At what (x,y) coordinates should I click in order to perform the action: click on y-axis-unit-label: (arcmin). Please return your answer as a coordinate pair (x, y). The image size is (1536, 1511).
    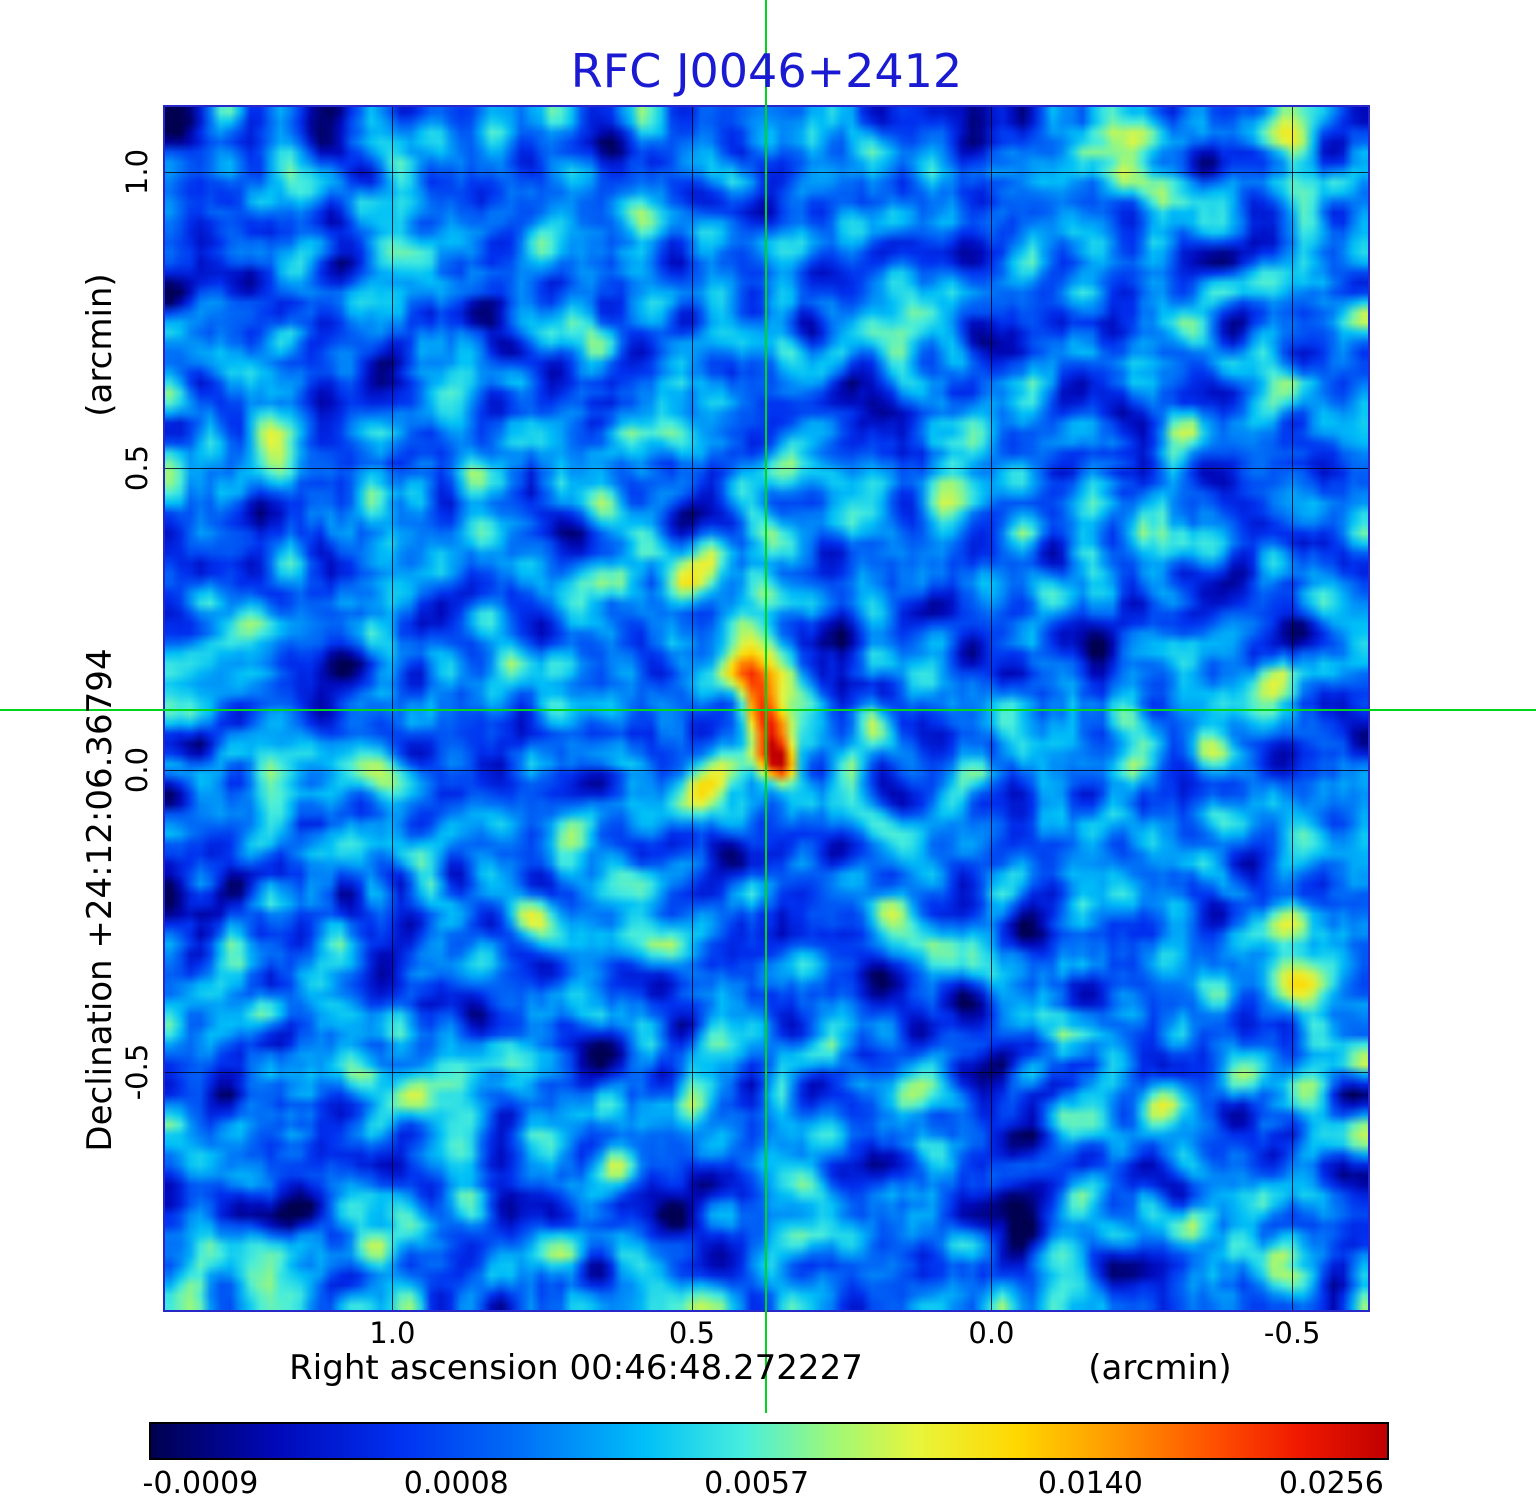
    Looking at the image, I should click on (100, 345).